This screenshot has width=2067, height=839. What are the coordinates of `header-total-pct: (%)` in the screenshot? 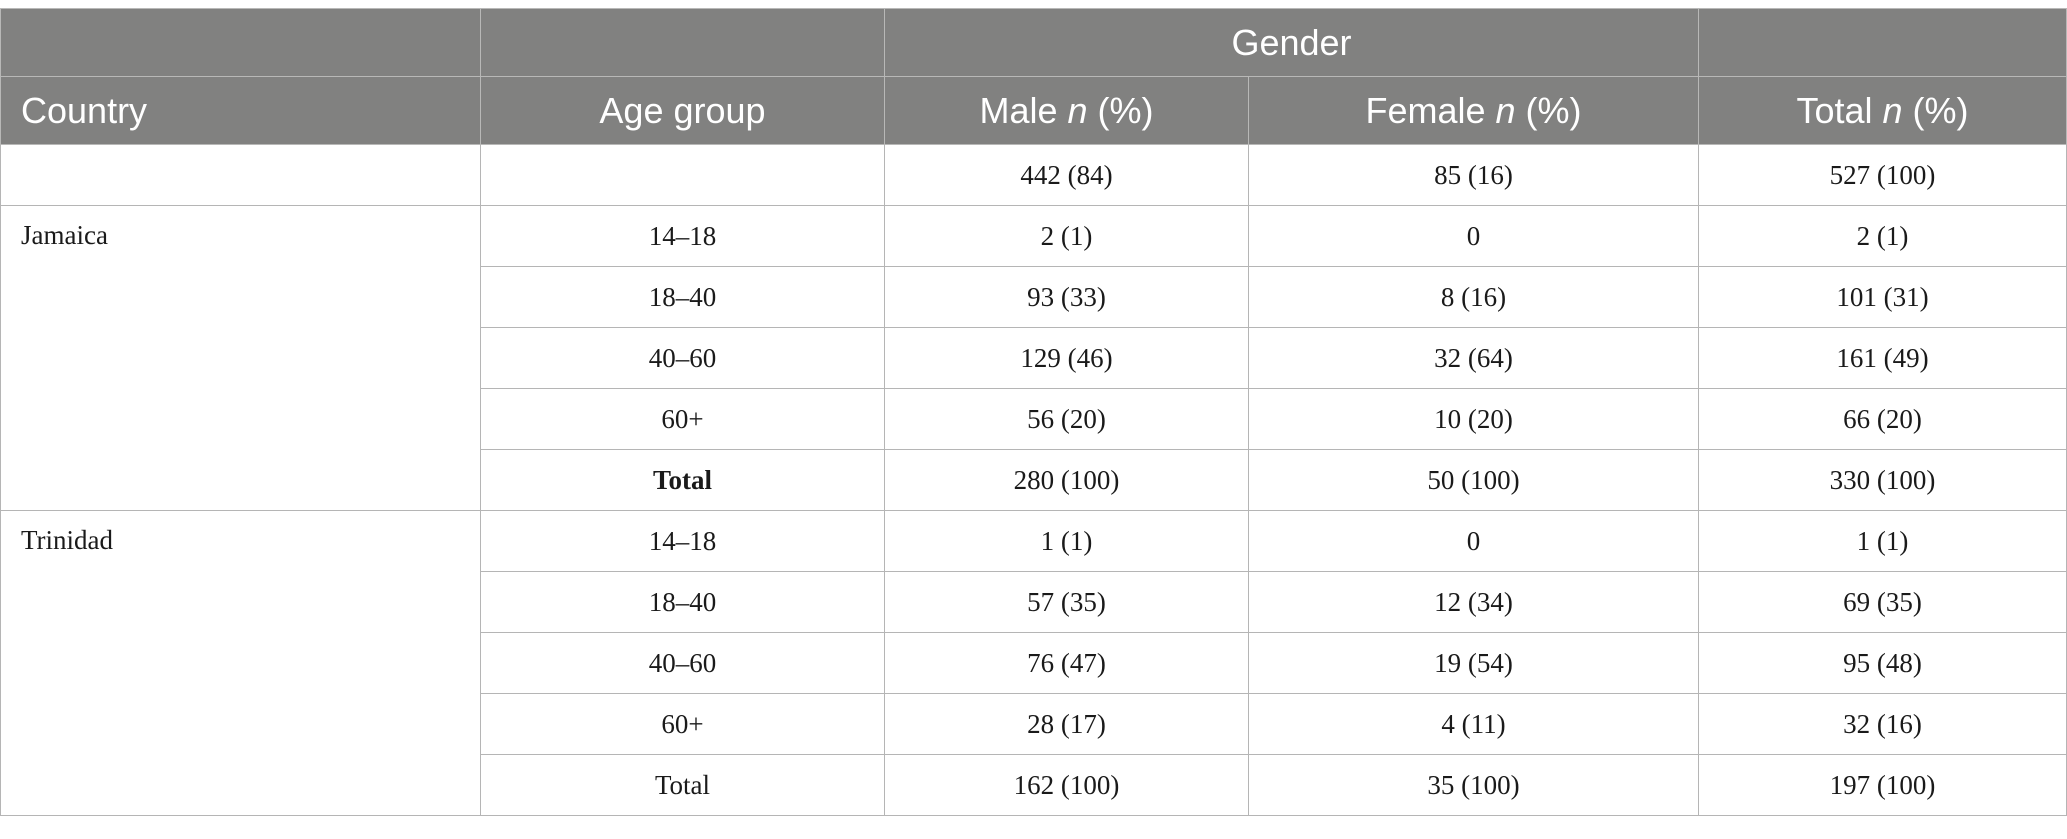 It's located at (1935, 110).